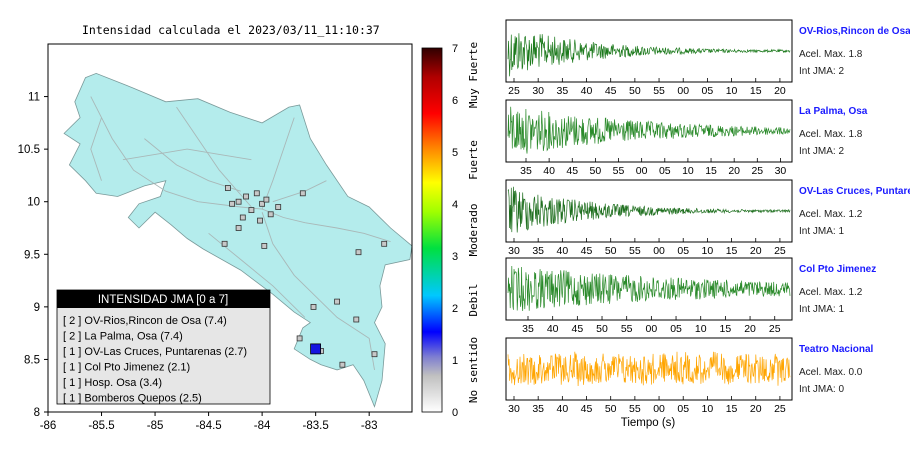  I want to click on legend-header, so click(163, 299).